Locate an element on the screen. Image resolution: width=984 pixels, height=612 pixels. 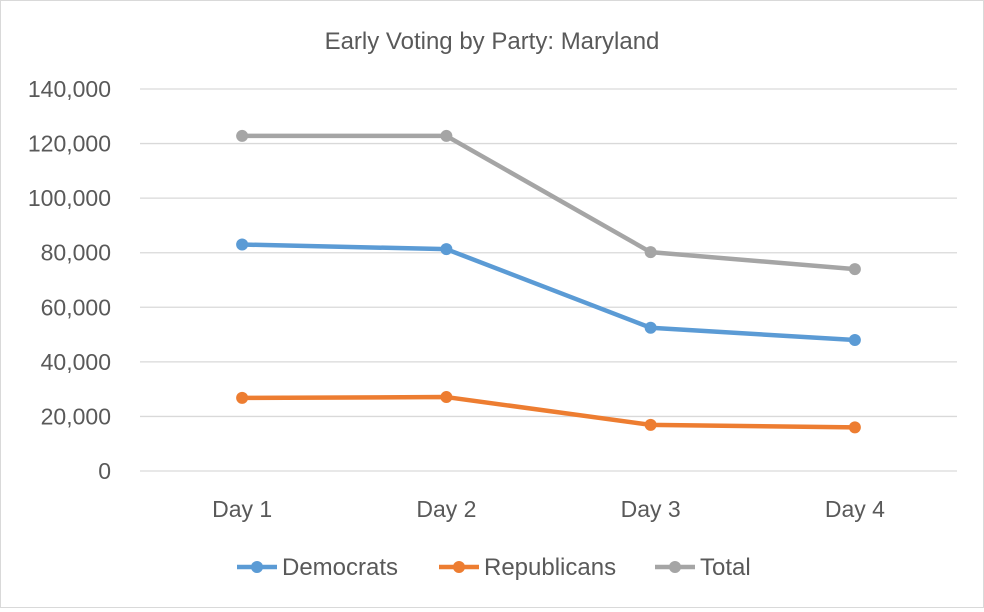
y-tick-label-2: 40,000 is located at coordinates (76, 362).